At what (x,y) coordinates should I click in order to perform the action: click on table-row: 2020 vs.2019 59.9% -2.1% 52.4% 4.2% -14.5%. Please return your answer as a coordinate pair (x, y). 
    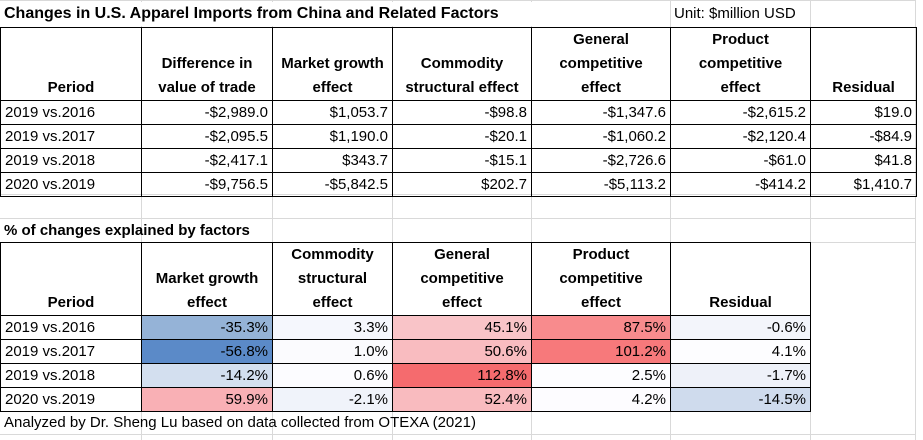
    Looking at the image, I should click on (405, 399).